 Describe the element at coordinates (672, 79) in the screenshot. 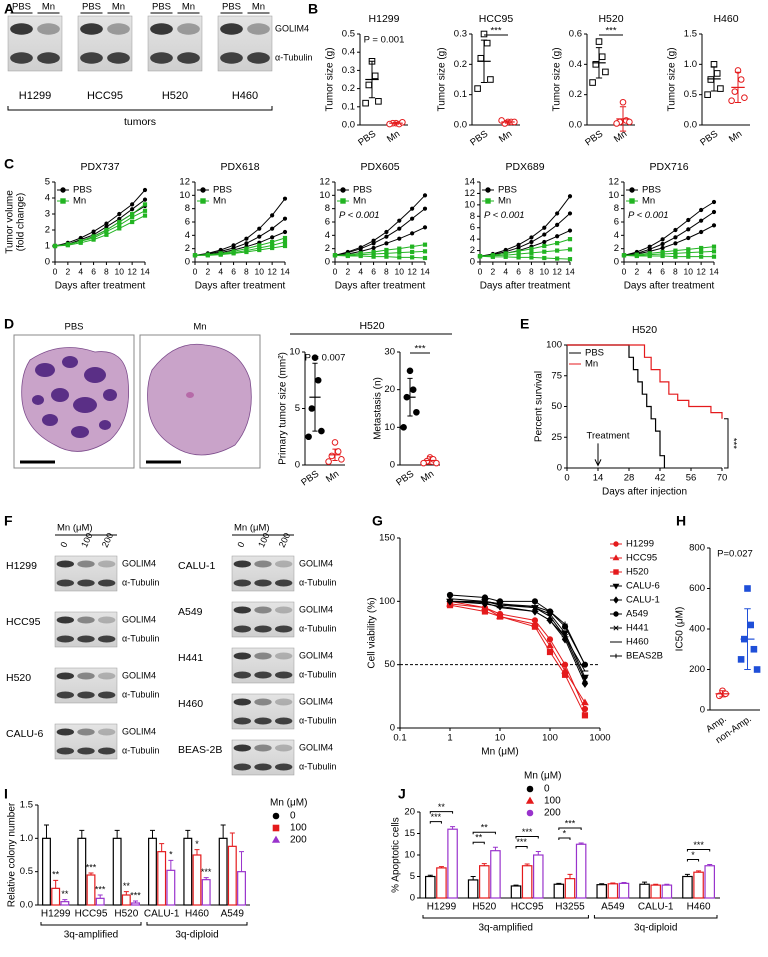

I see `y-axis-label: Tumor size (g)` at that location.